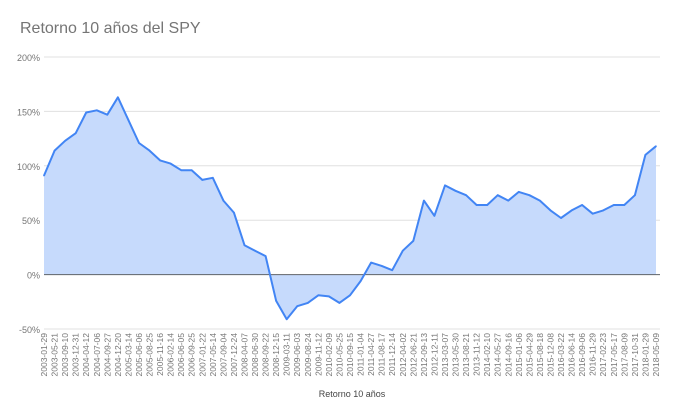 This screenshot has height=420, width=680. What do you see at coordinates (561, 355) in the screenshot?
I see `x-tick-label: 2016-03-22` at bounding box center [561, 355].